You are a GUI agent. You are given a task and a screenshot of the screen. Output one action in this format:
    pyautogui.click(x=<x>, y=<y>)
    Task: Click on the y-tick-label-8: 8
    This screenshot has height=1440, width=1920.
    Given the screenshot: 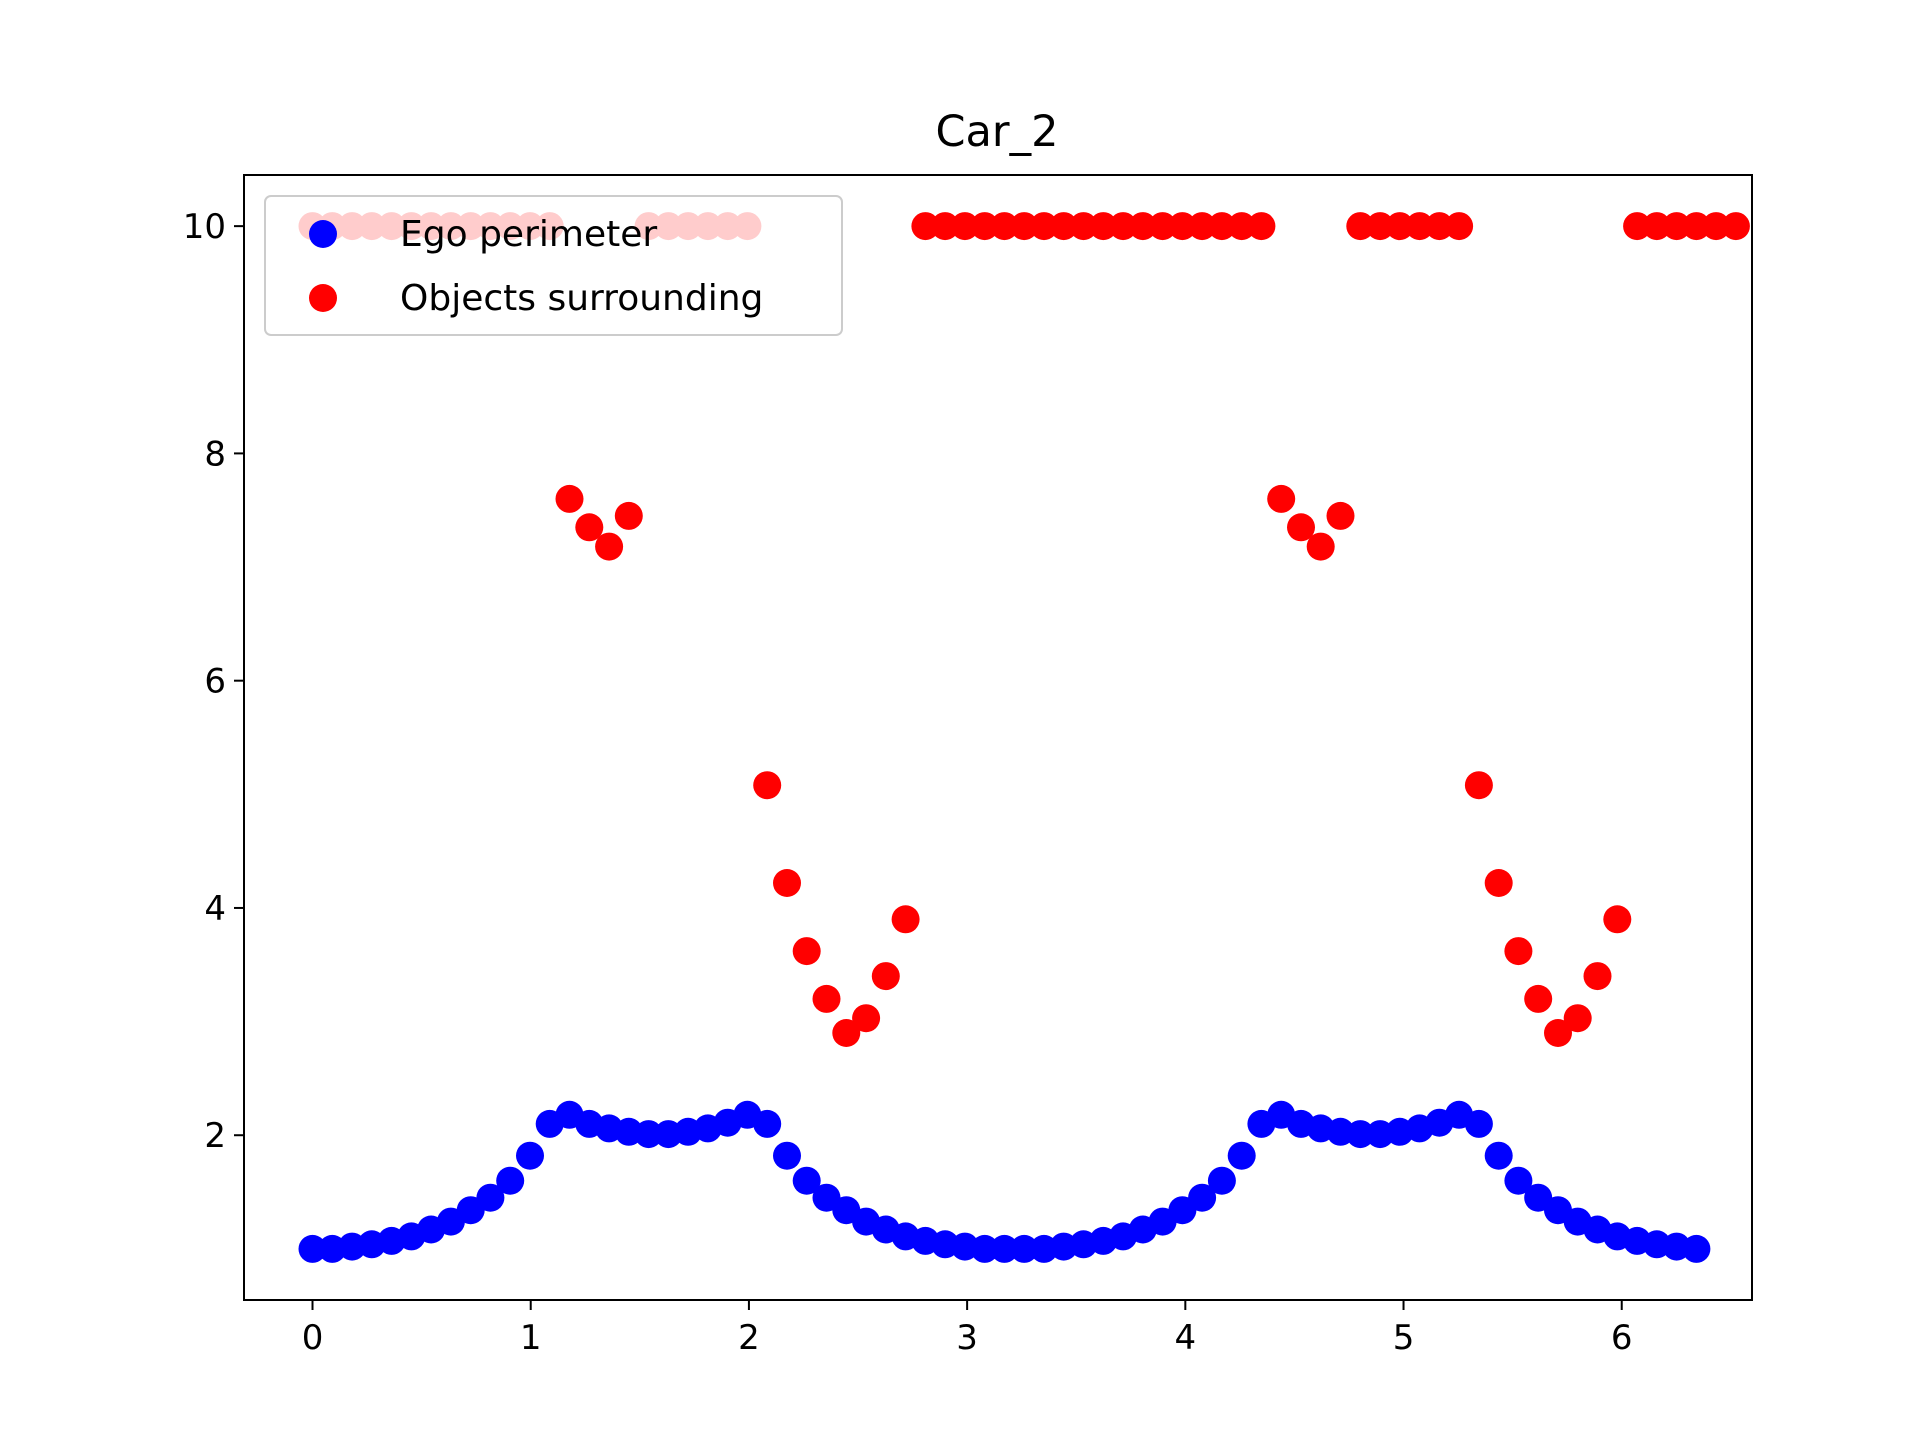 What is the action you would take?
    pyautogui.click(x=215, y=454)
    